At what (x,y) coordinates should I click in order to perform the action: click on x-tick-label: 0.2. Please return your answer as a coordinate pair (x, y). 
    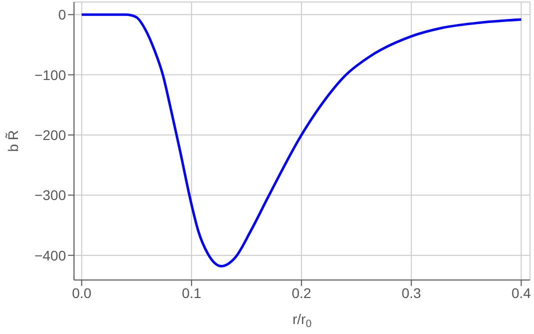
    Looking at the image, I should click on (302, 292).